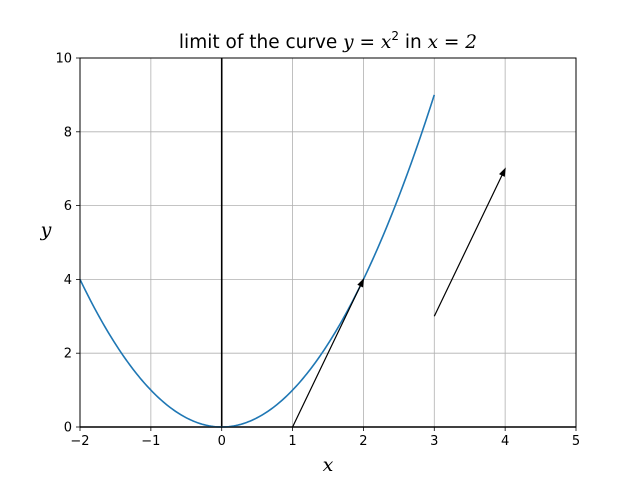 This screenshot has width=640, height=480. What do you see at coordinates (363, 441) in the screenshot?
I see `x-tick-label: 2` at bounding box center [363, 441].